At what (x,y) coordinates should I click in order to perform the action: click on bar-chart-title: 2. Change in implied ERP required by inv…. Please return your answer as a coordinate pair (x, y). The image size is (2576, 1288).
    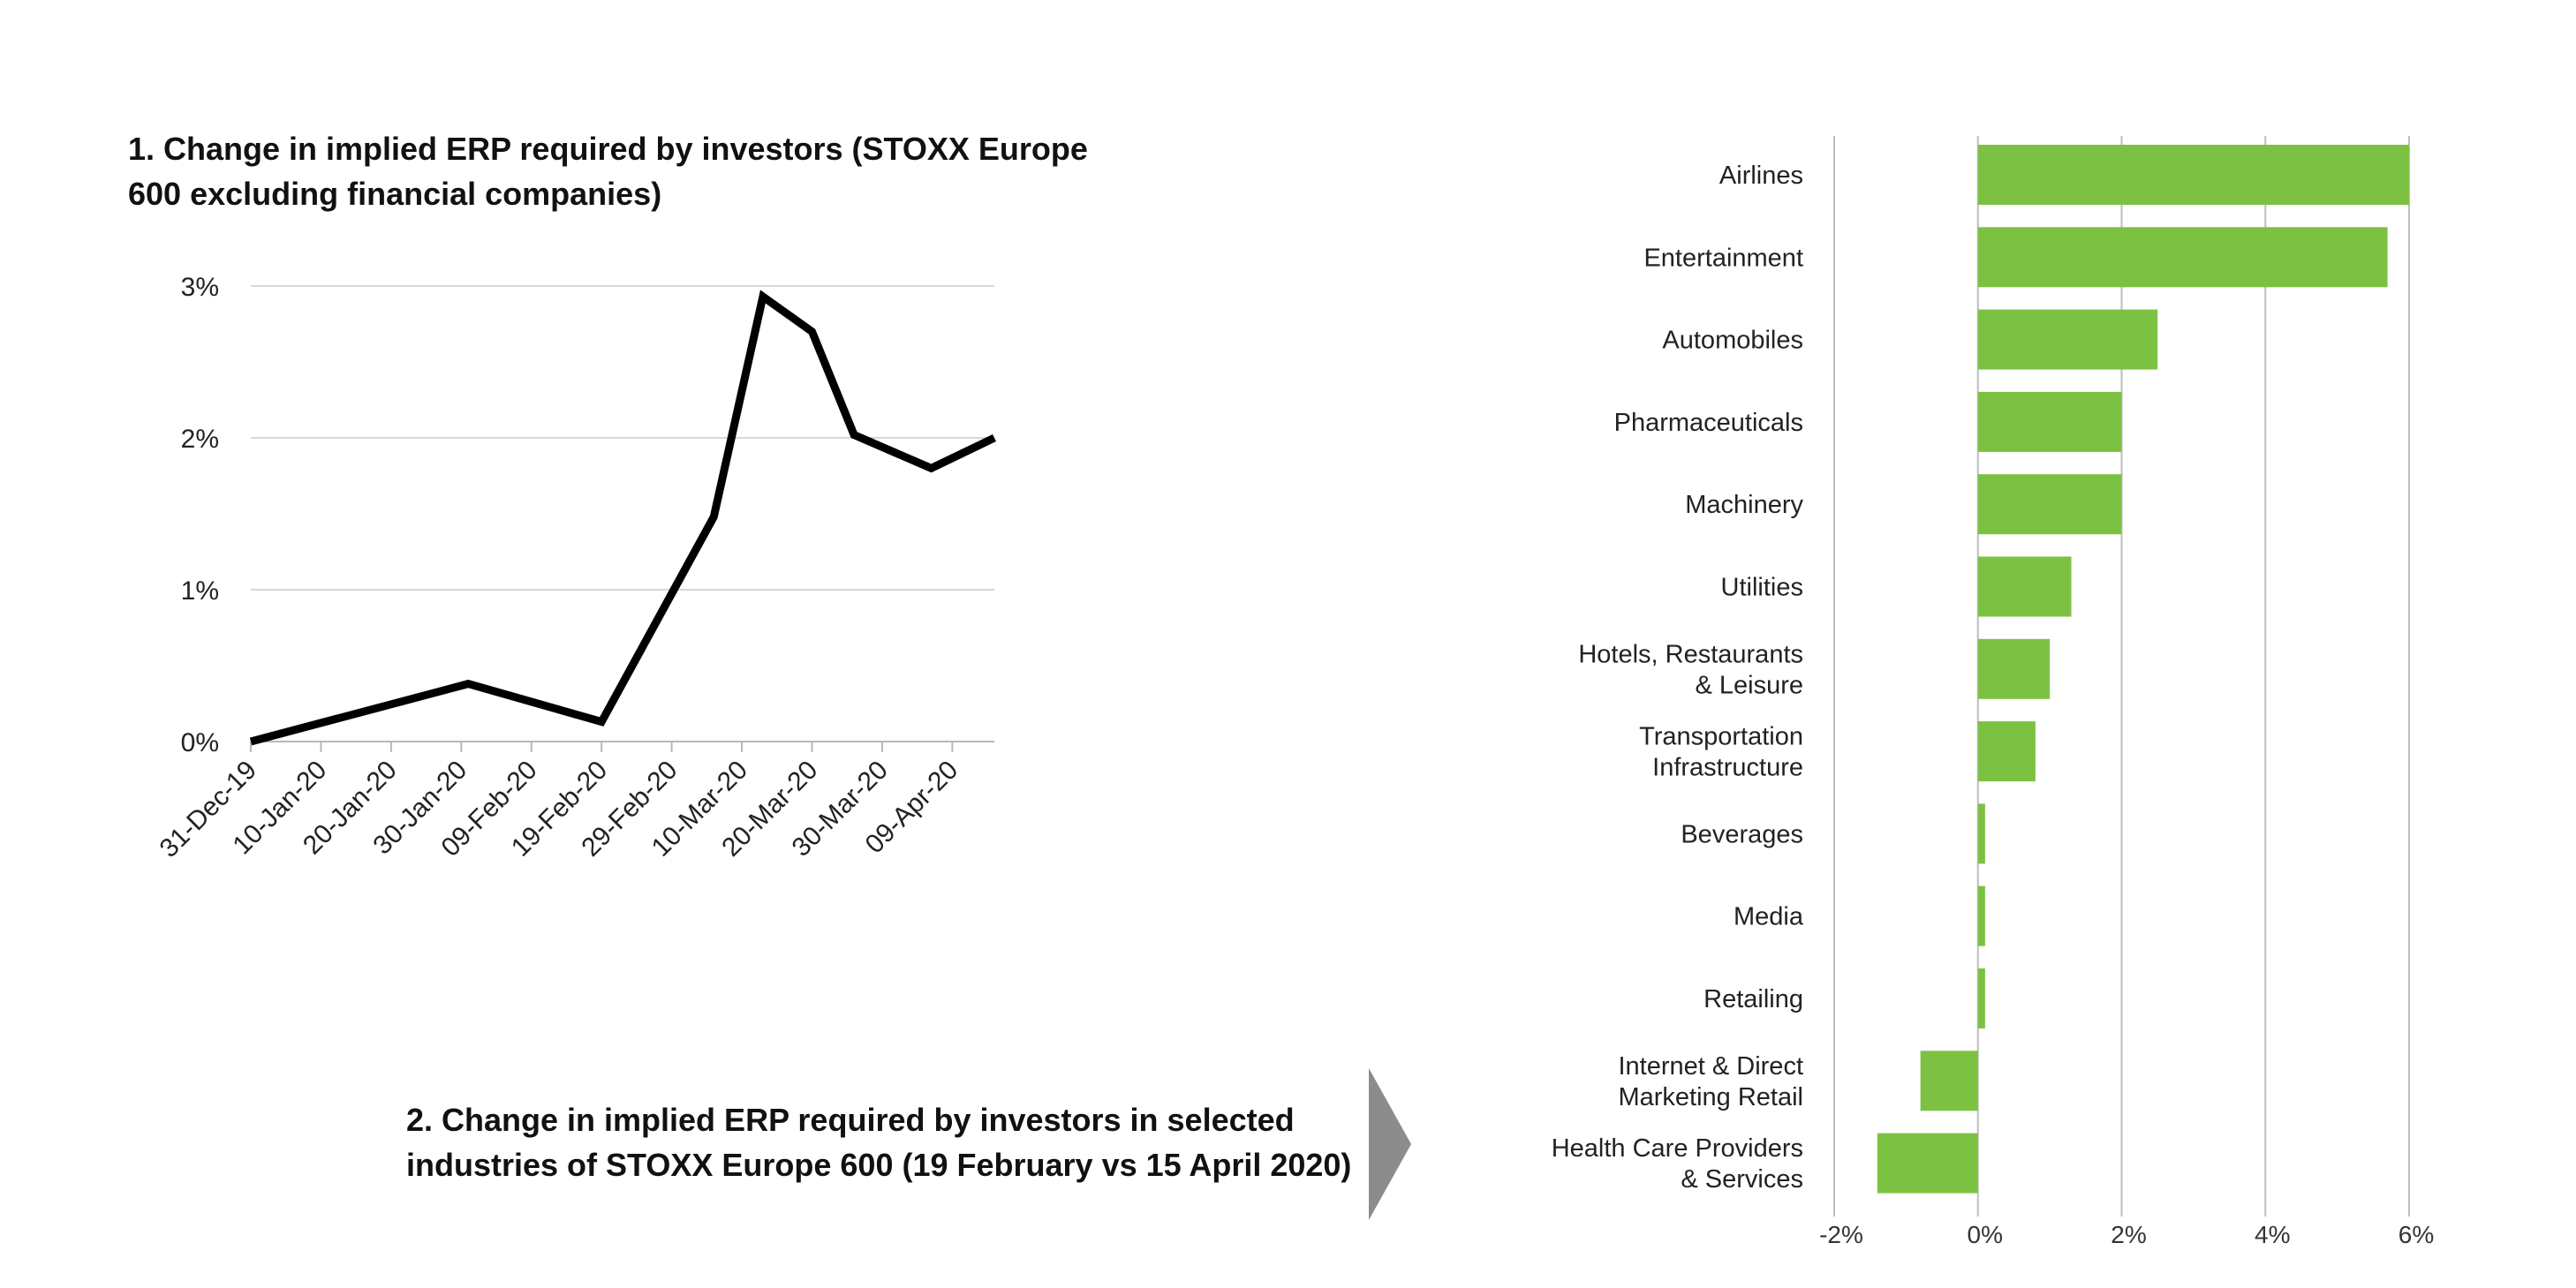
    Looking at the image, I should click on (879, 1143).